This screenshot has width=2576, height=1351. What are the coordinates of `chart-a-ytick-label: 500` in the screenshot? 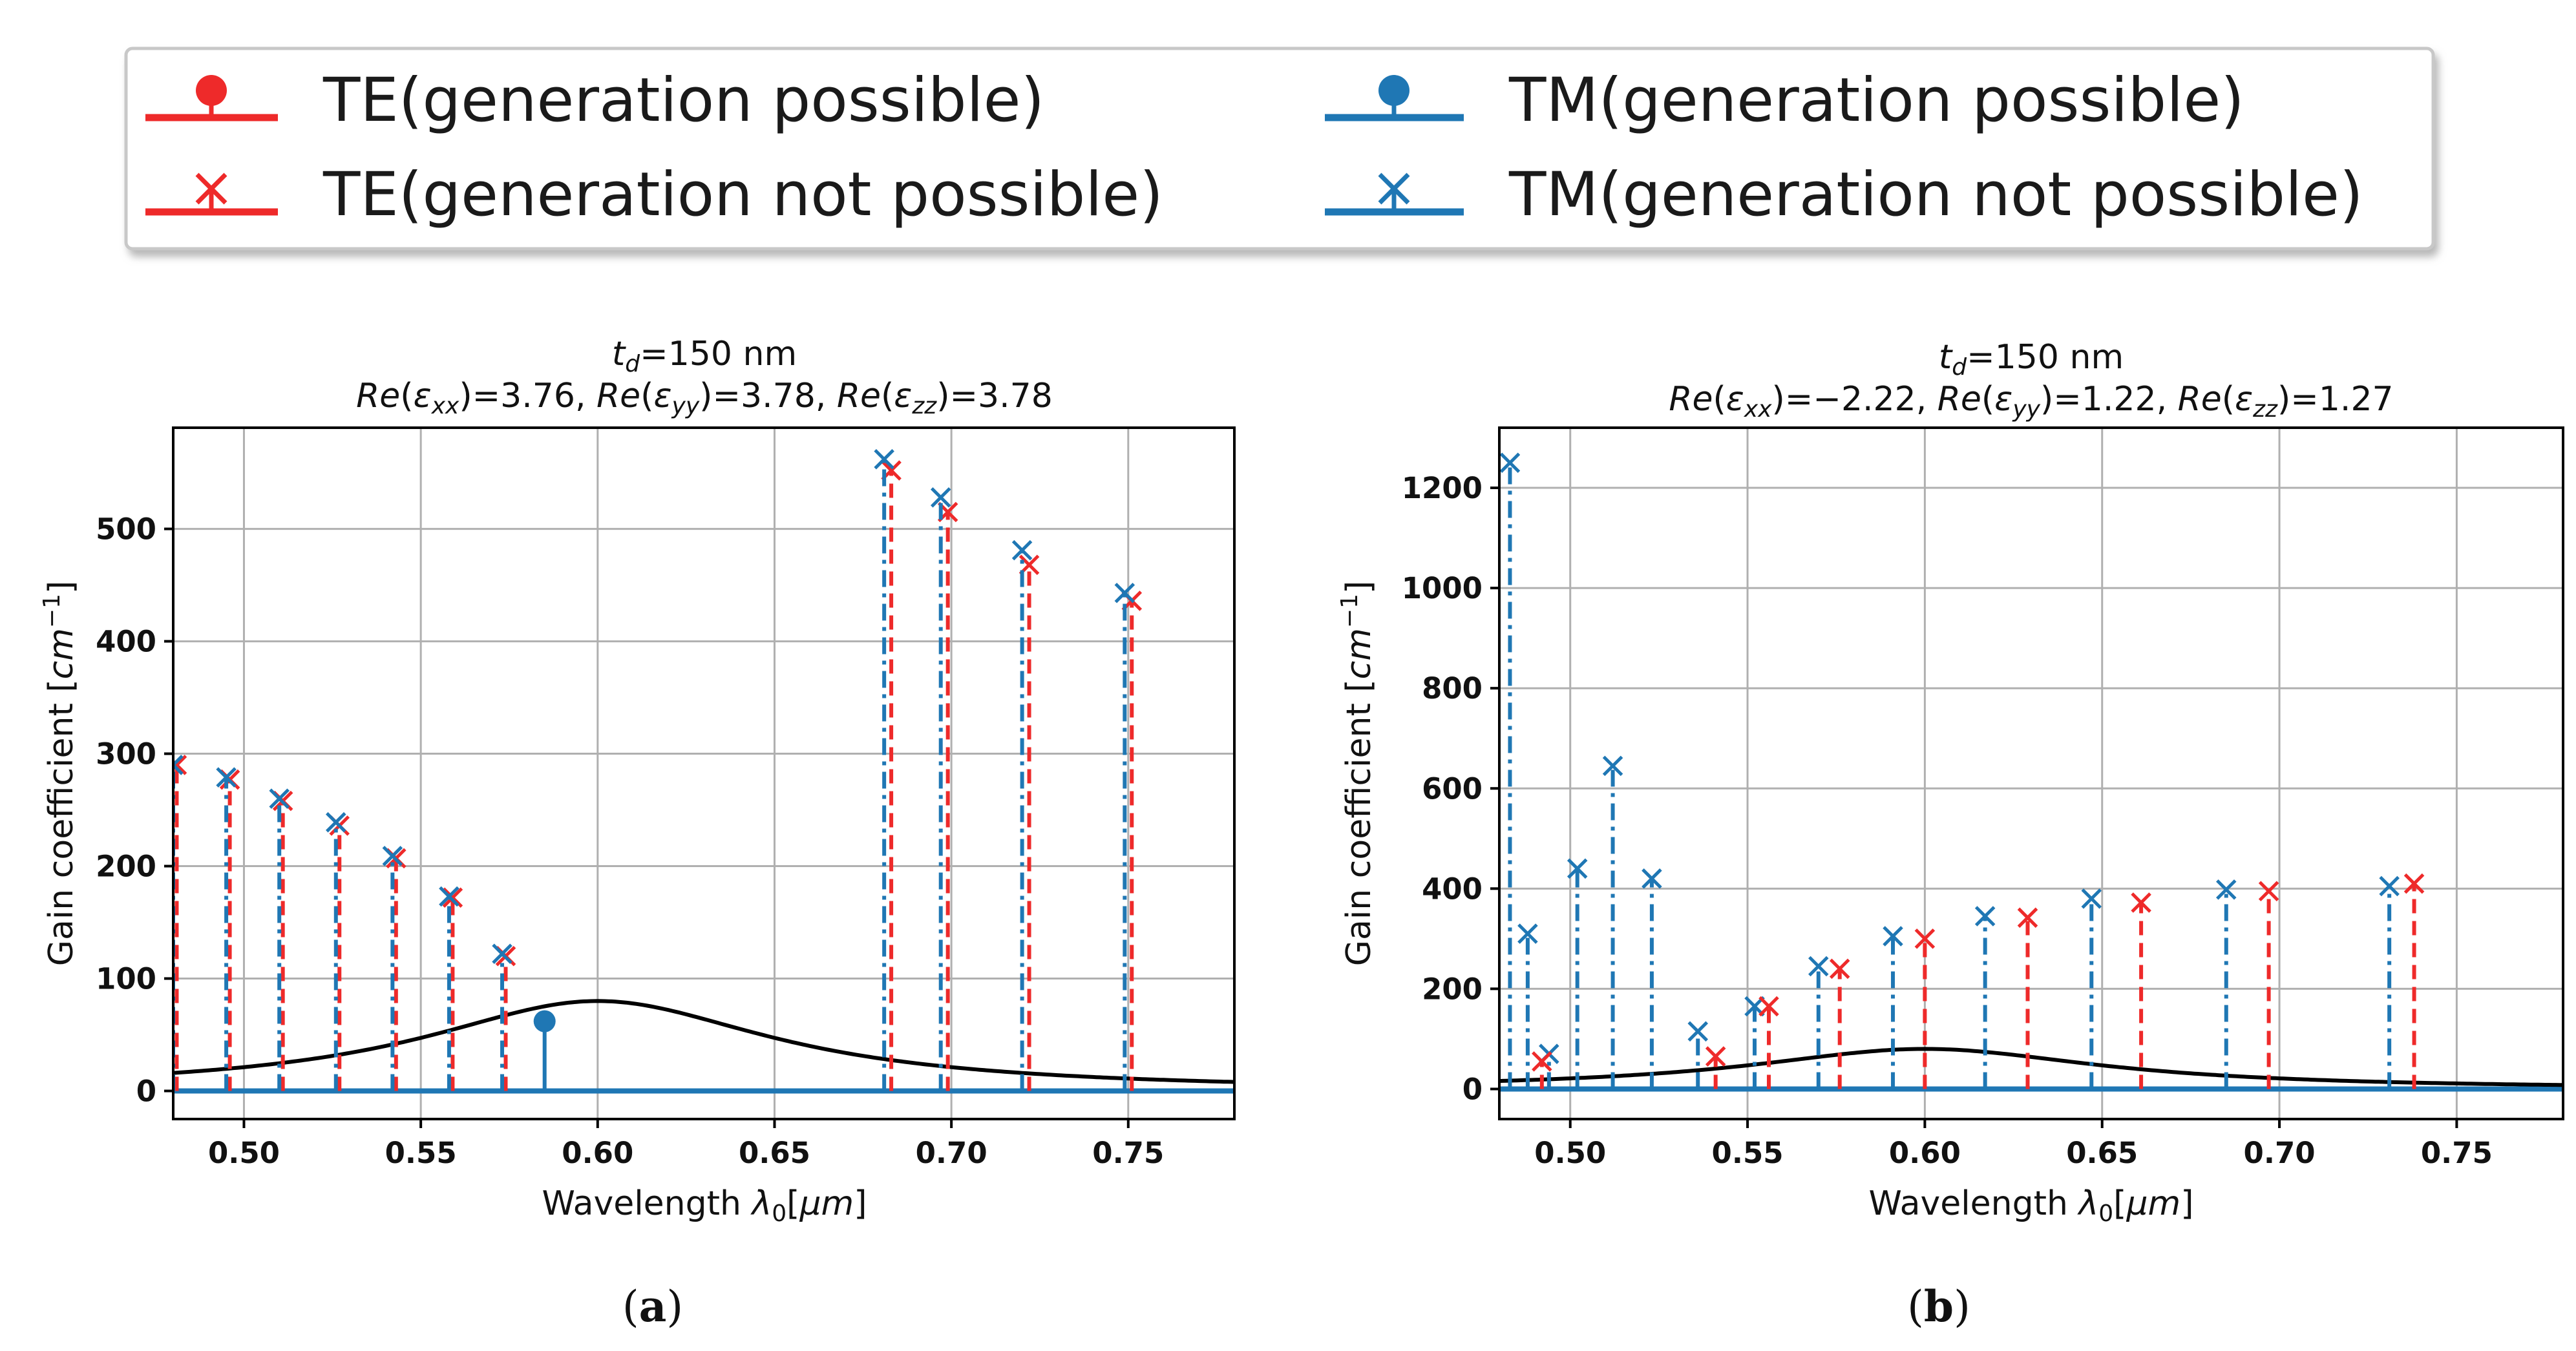 It's located at (126, 529).